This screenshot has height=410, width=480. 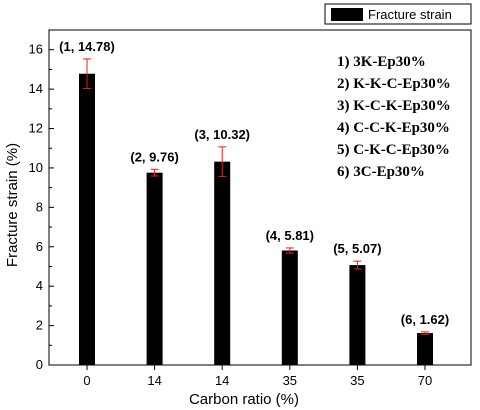 I want to click on legend: Fracture strain, so click(x=398, y=14).